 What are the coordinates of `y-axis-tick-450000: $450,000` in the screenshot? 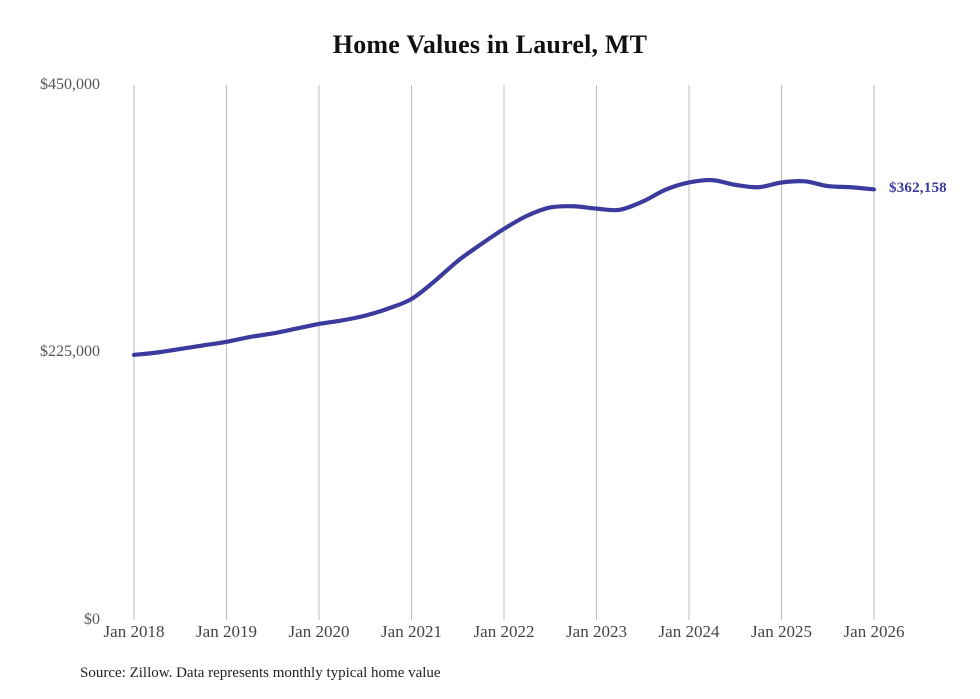 It's located at (70, 84).